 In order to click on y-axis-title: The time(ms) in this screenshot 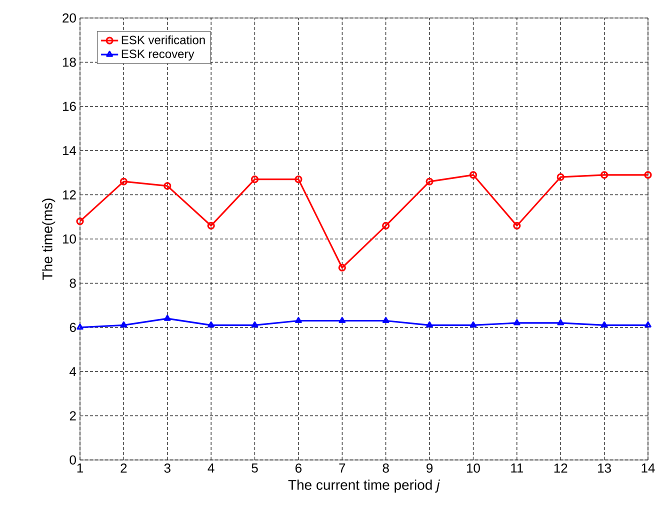, I will do `click(49, 239)`.